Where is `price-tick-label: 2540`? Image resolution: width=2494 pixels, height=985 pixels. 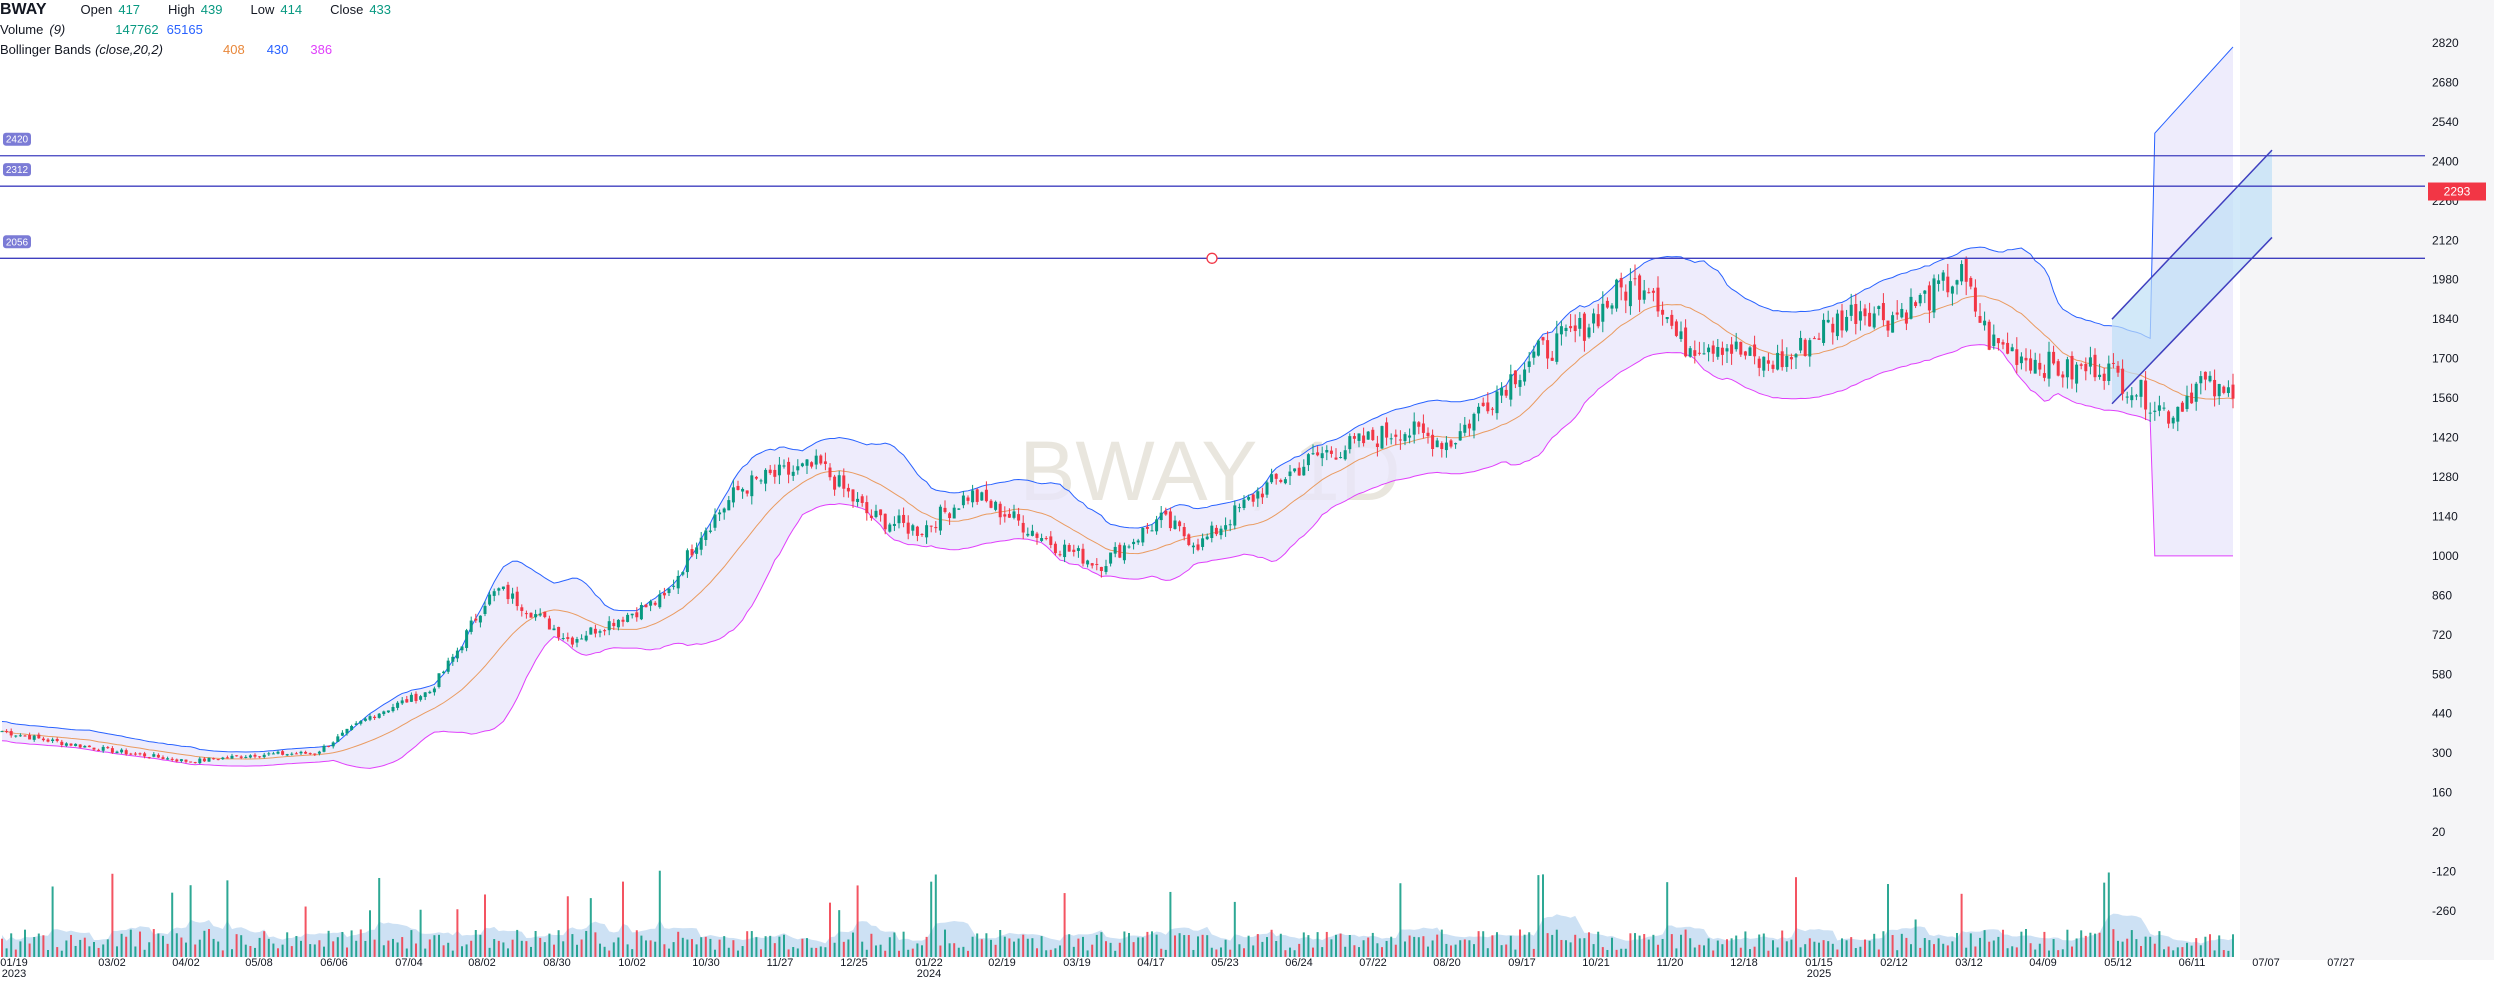 price-tick-label: 2540 is located at coordinates (2445, 122).